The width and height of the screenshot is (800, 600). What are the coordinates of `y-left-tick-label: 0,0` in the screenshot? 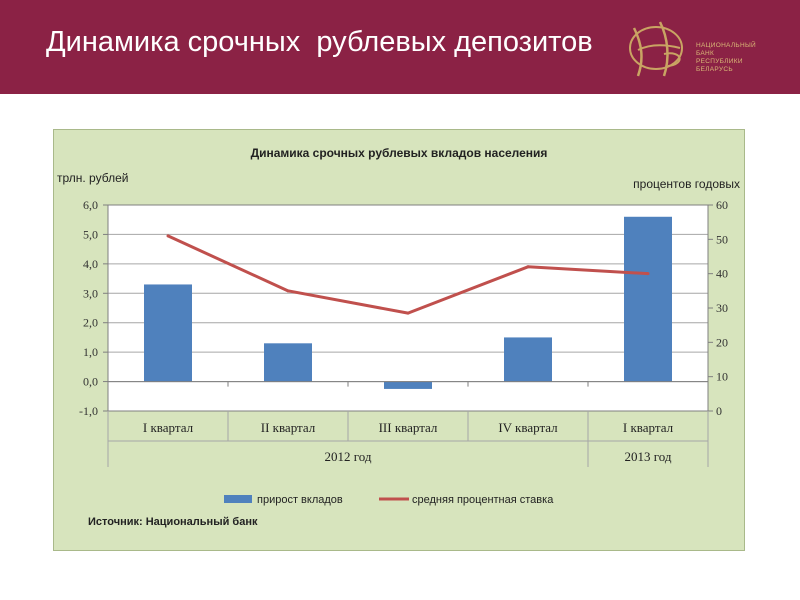 It's located at (90, 382).